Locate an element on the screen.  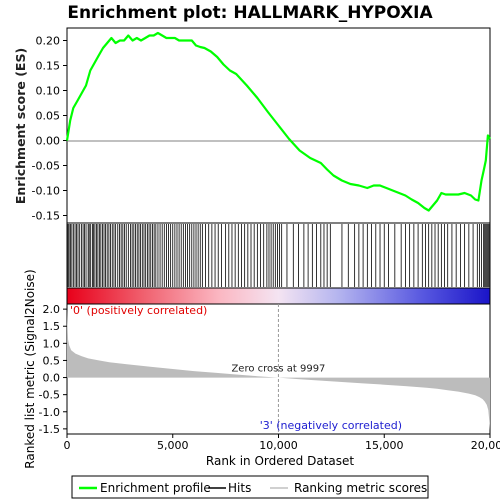
metric-y-tick-label: 2.0 is located at coordinates (52, 309).